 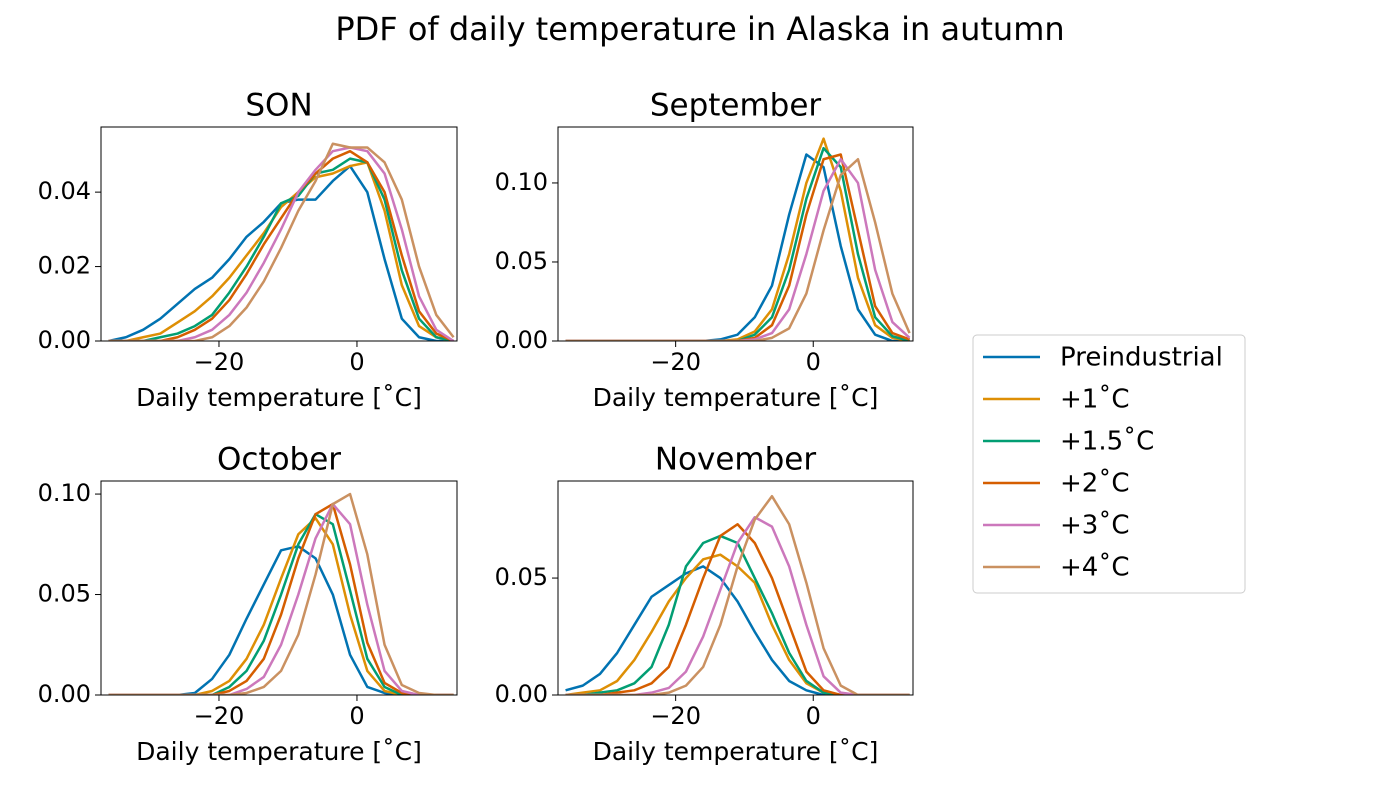 I want to click on subplot-title: SON, so click(x=278, y=106).